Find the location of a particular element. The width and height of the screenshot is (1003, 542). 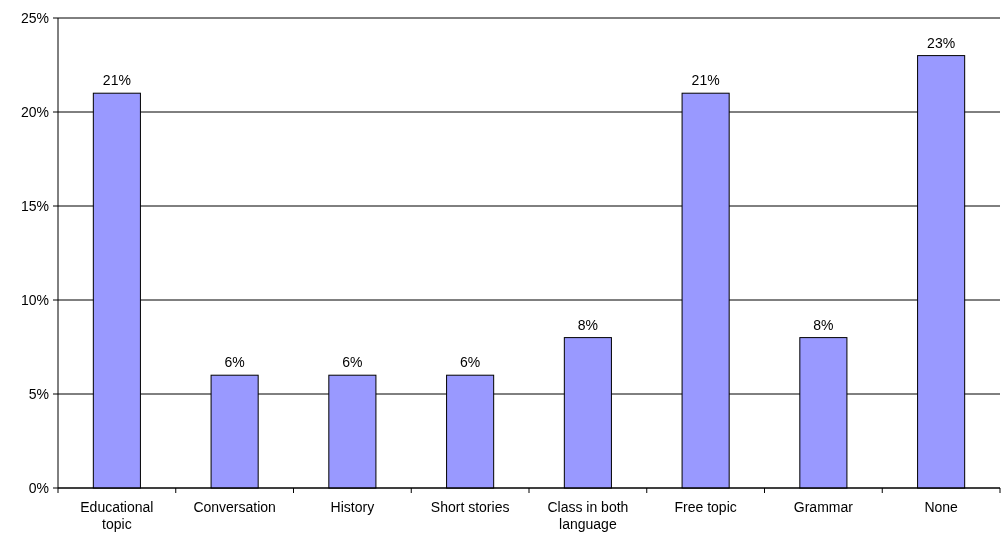

x-tick-label: Free topic is located at coordinates (705, 507).